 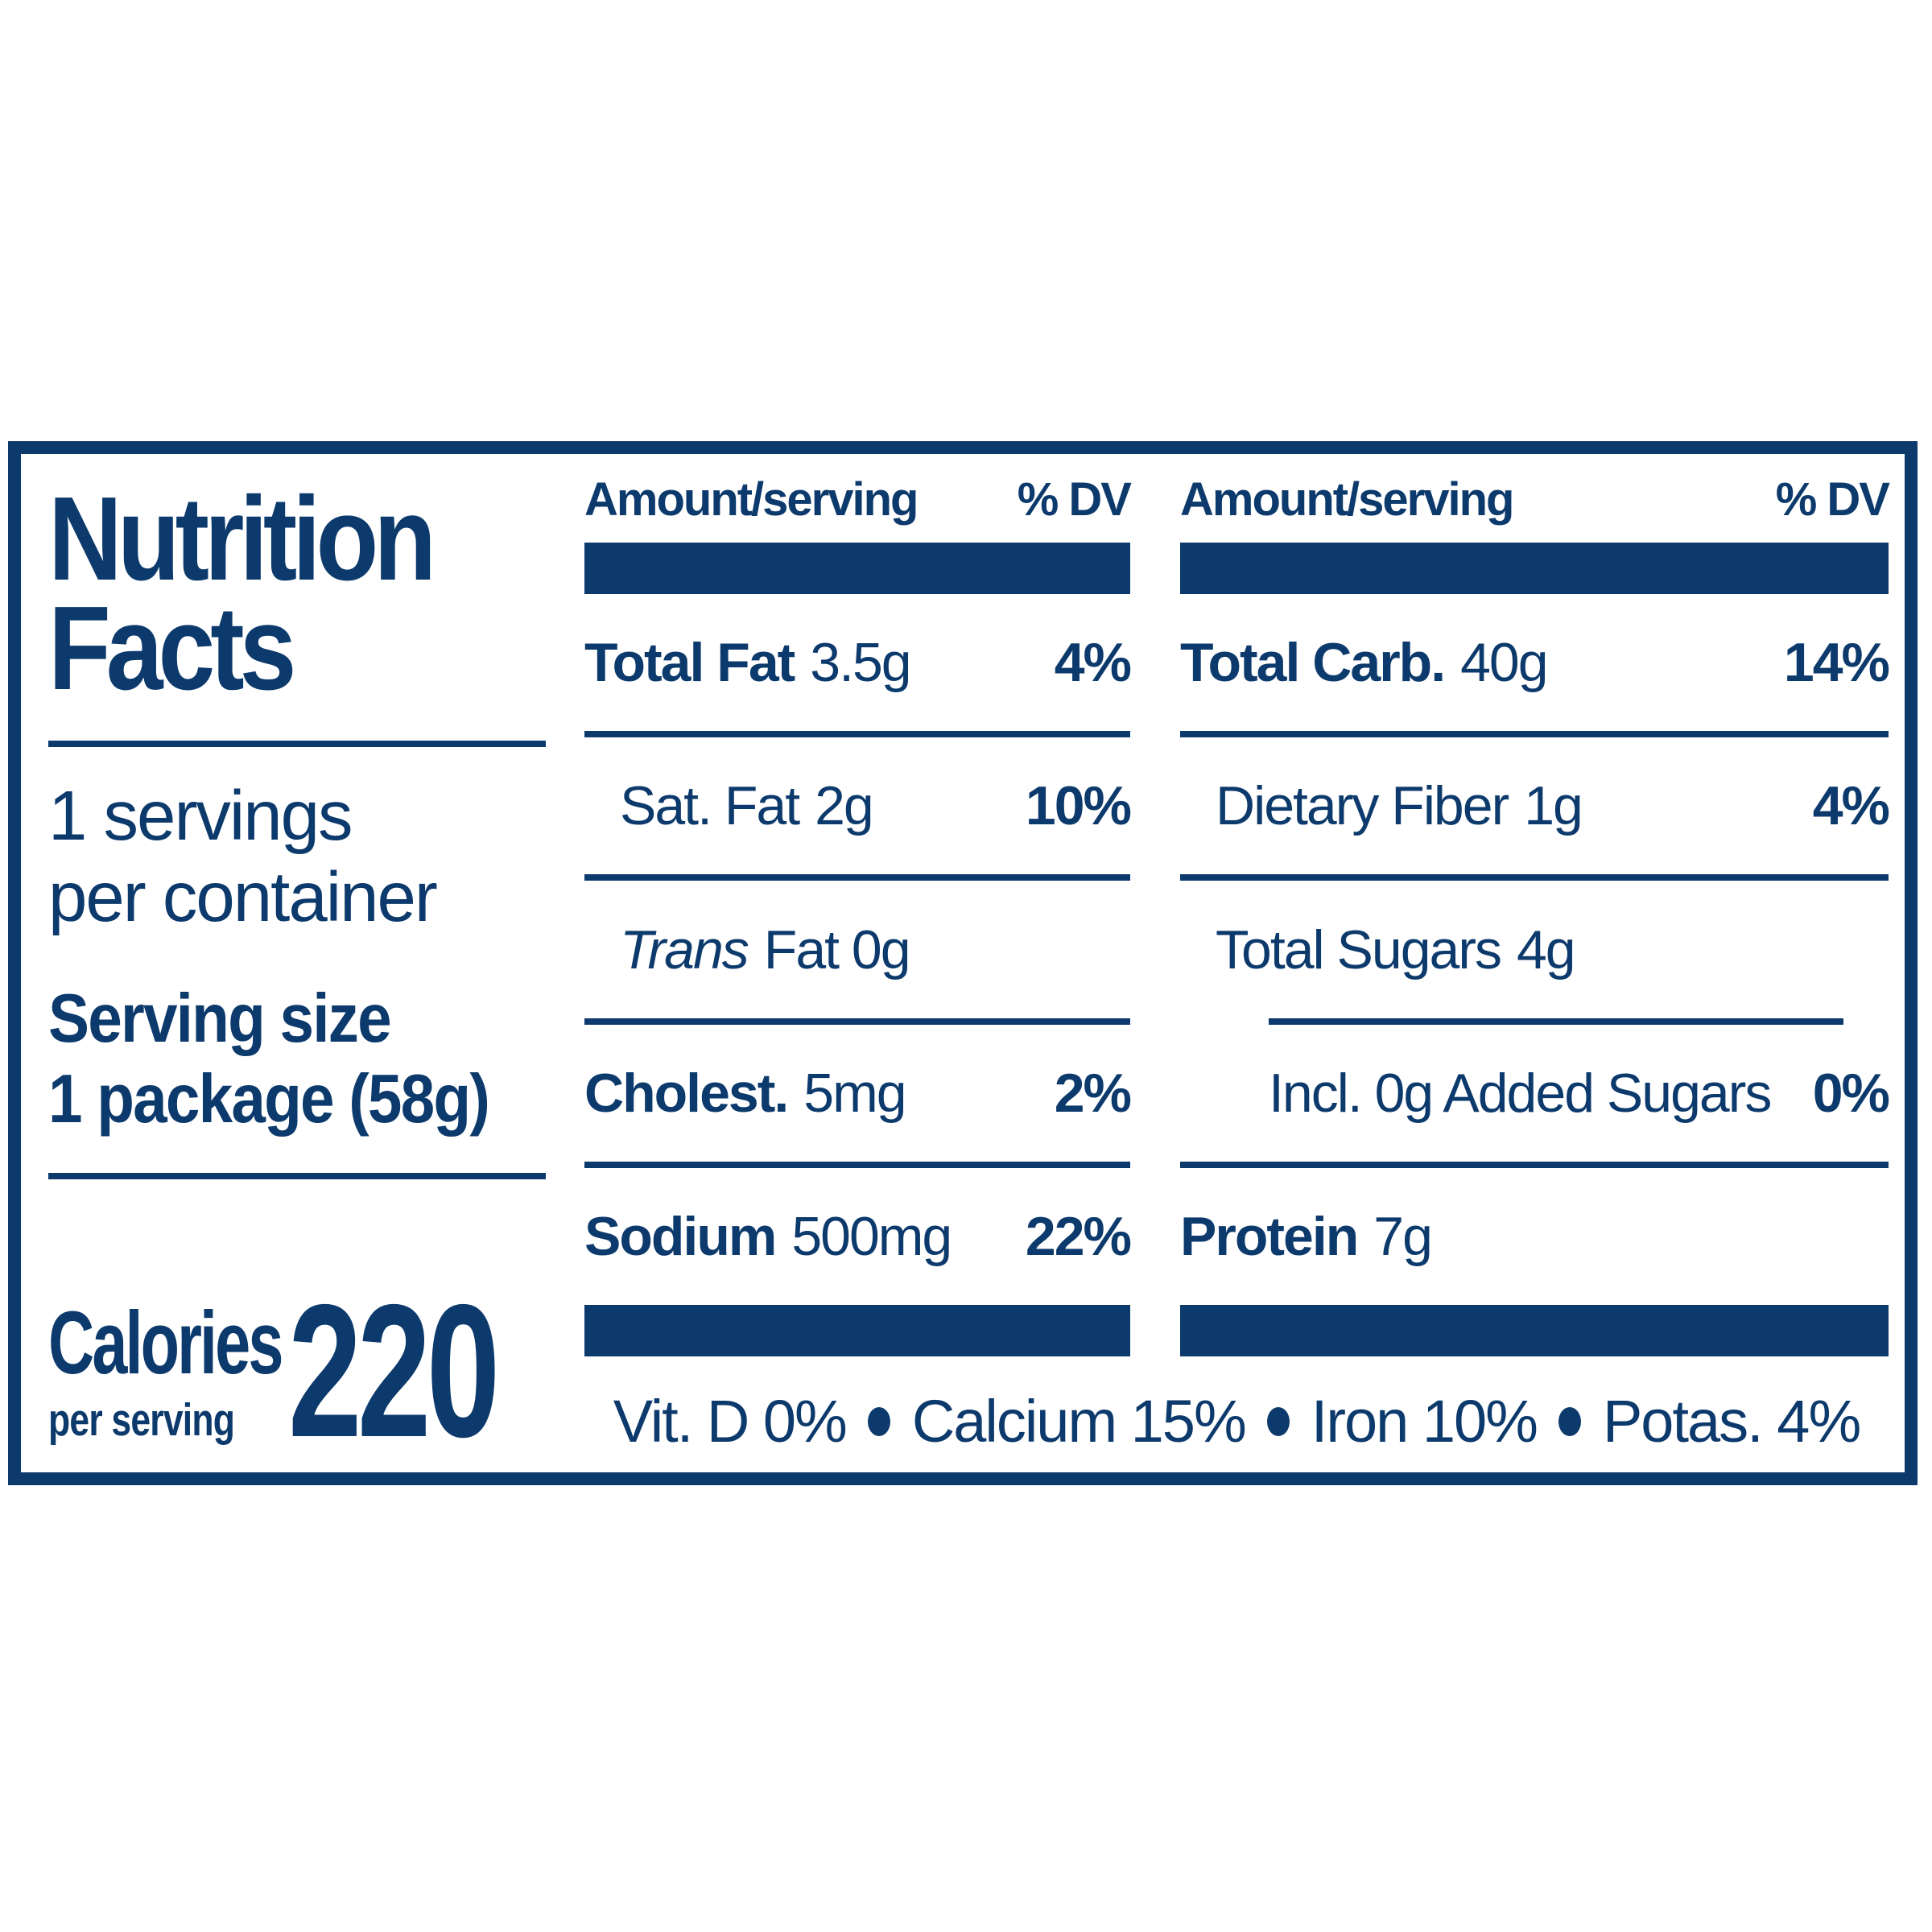 I want to click on vitamin-item: Potas. 4%, so click(x=1731, y=1421).